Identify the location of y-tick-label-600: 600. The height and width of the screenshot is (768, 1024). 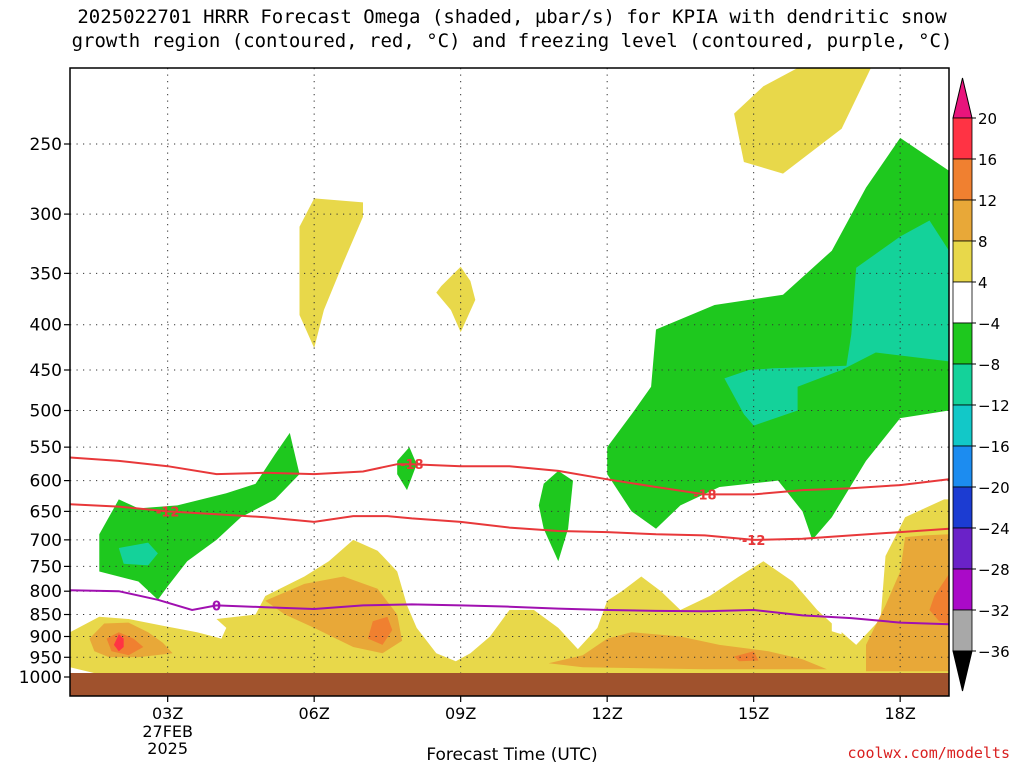
(46, 482).